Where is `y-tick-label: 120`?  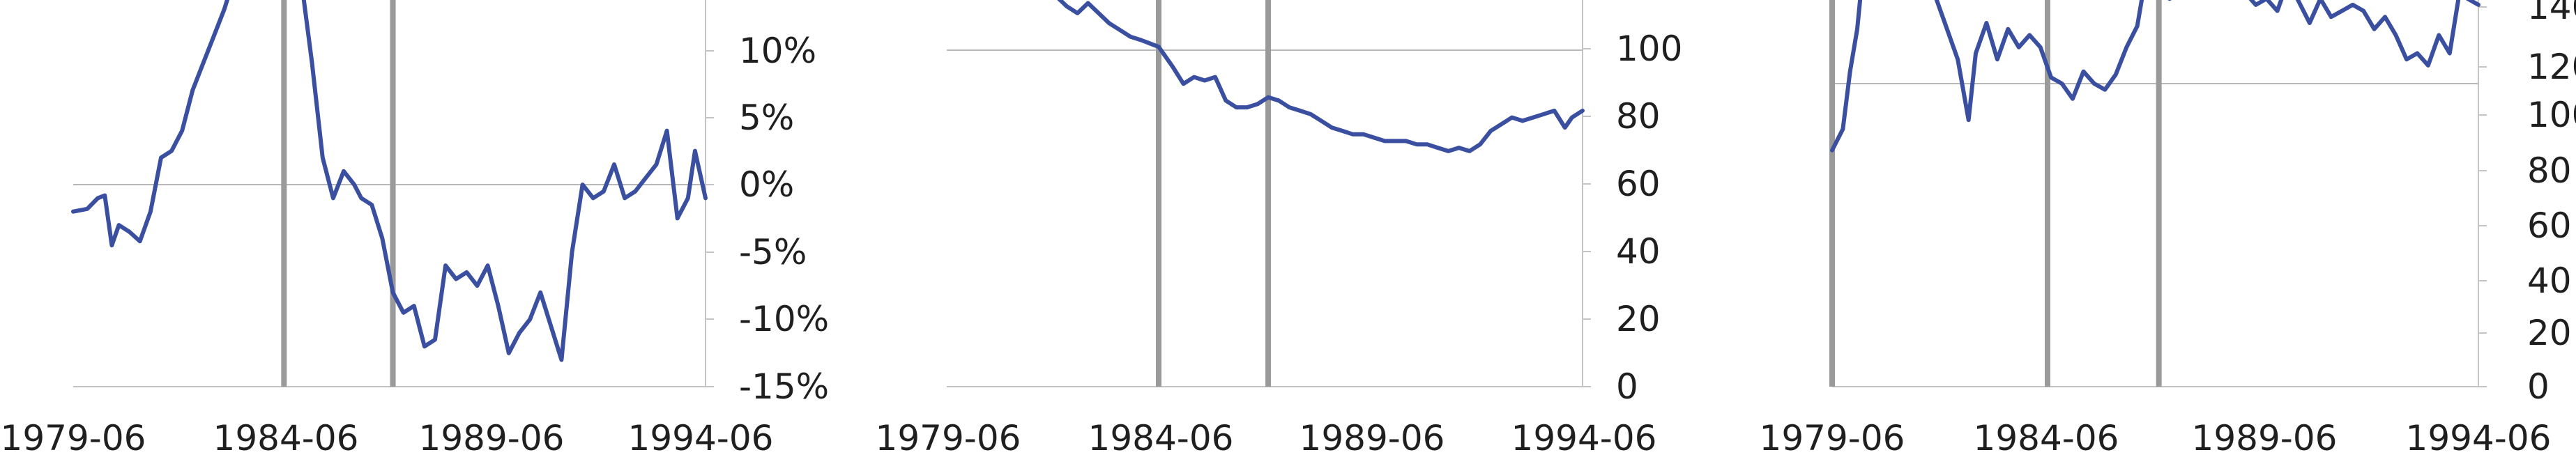
y-tick-label: 120 is located at coordinates (2552, 67).